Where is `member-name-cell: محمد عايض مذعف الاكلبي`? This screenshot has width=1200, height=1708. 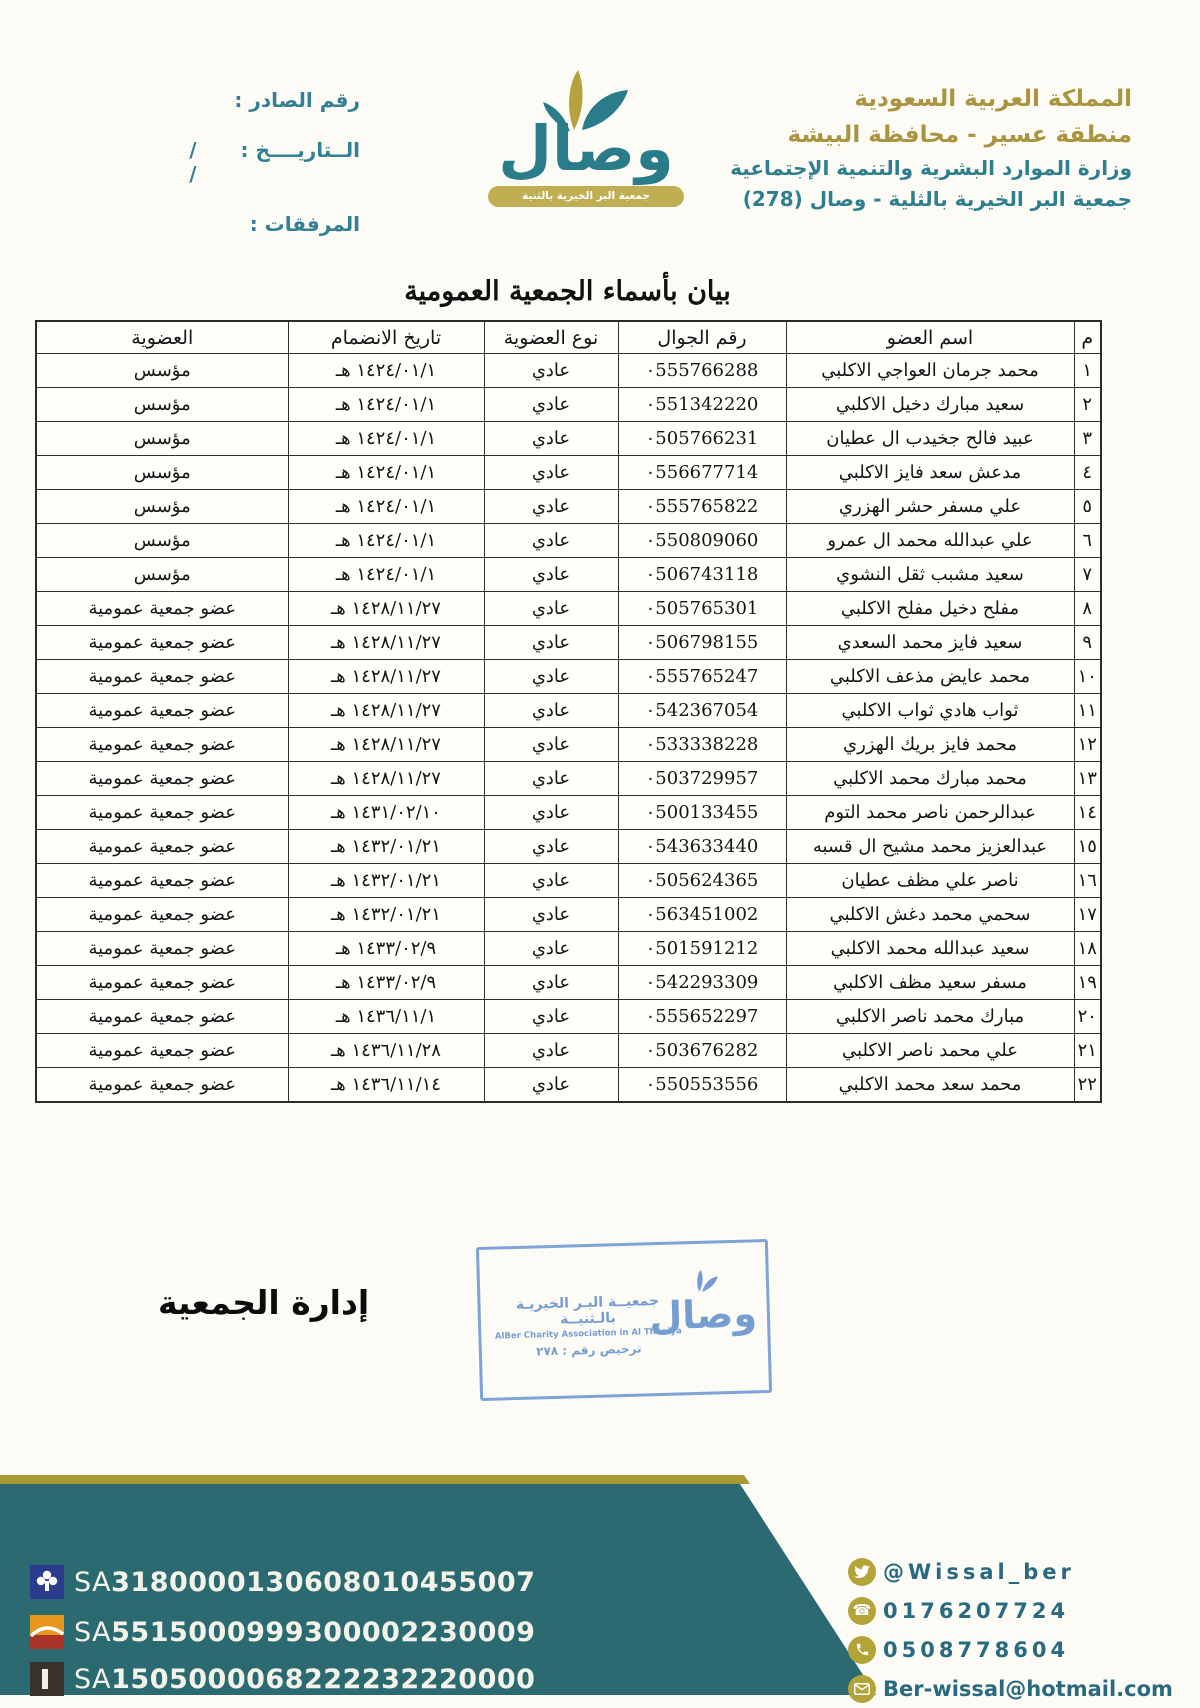 member-name-cell: محمد عايض مذعف الاكلبي is located at coordinates (930, 676).